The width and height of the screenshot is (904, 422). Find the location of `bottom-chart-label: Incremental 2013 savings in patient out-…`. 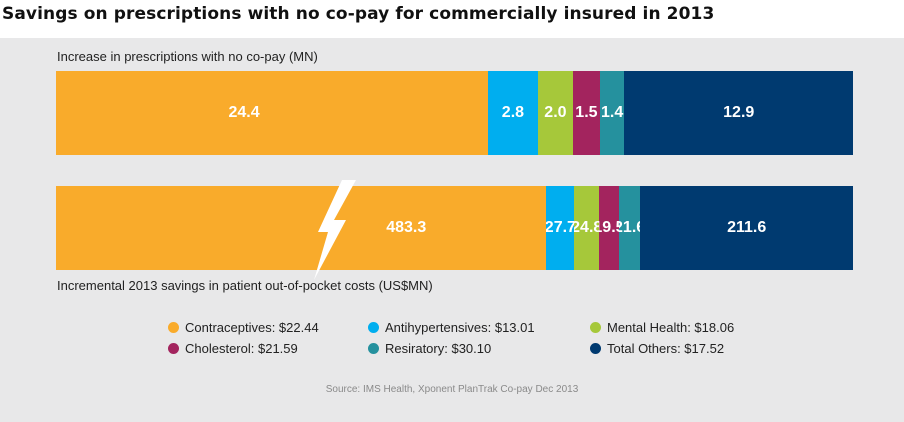

bottom-chart-label: Incremental 2013 savings in patient out-… is located at coordinates (245, 285).